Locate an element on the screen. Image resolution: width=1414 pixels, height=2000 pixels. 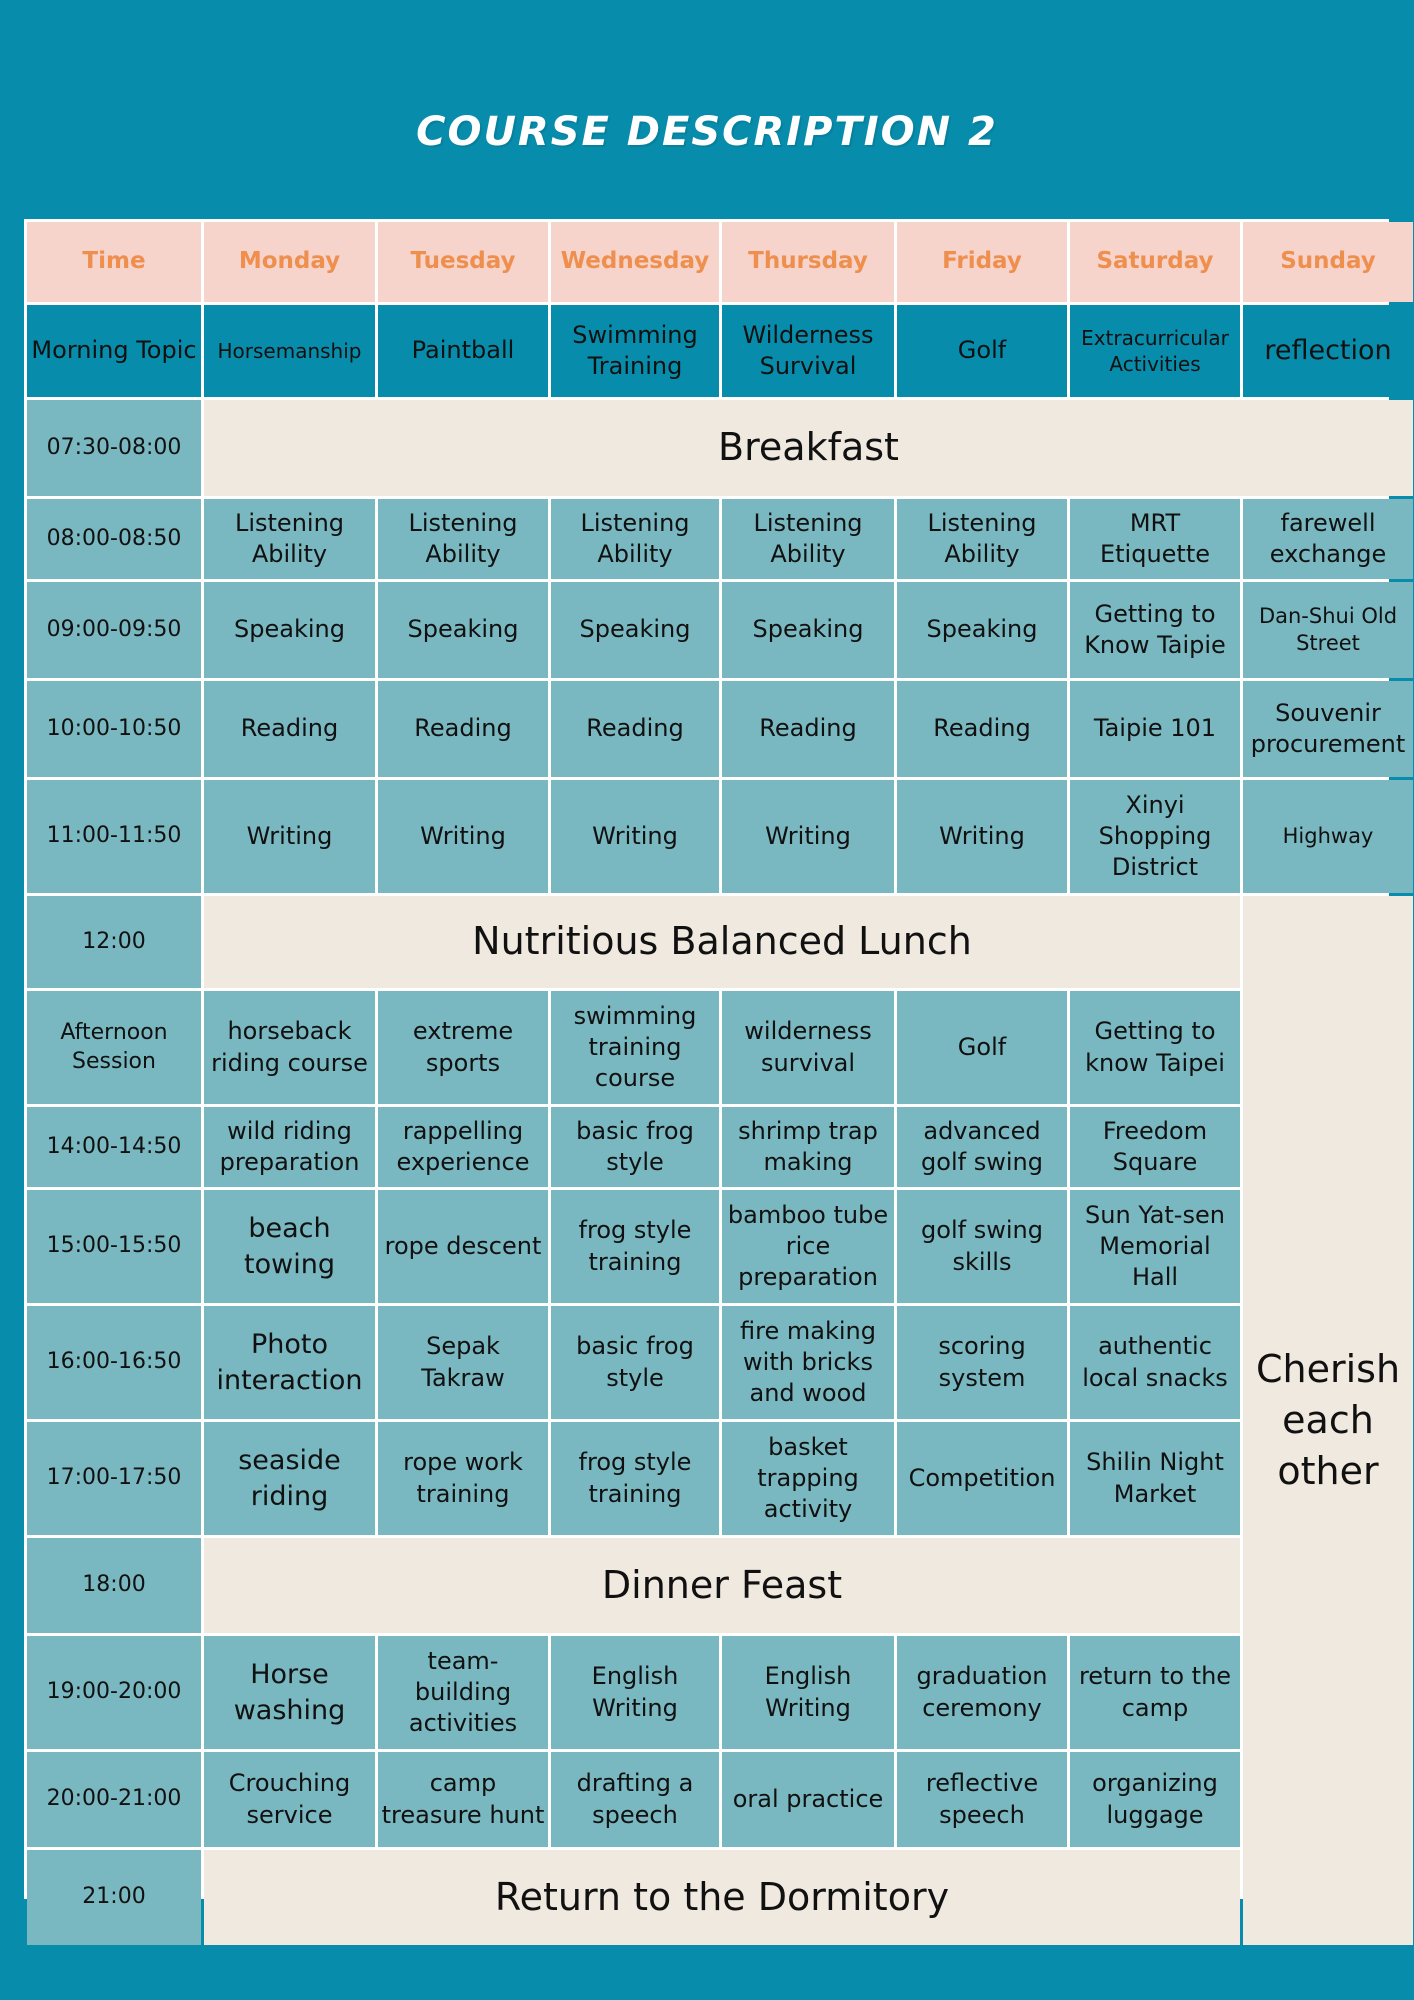
header-time: Time is located at coordinates (114, 262).